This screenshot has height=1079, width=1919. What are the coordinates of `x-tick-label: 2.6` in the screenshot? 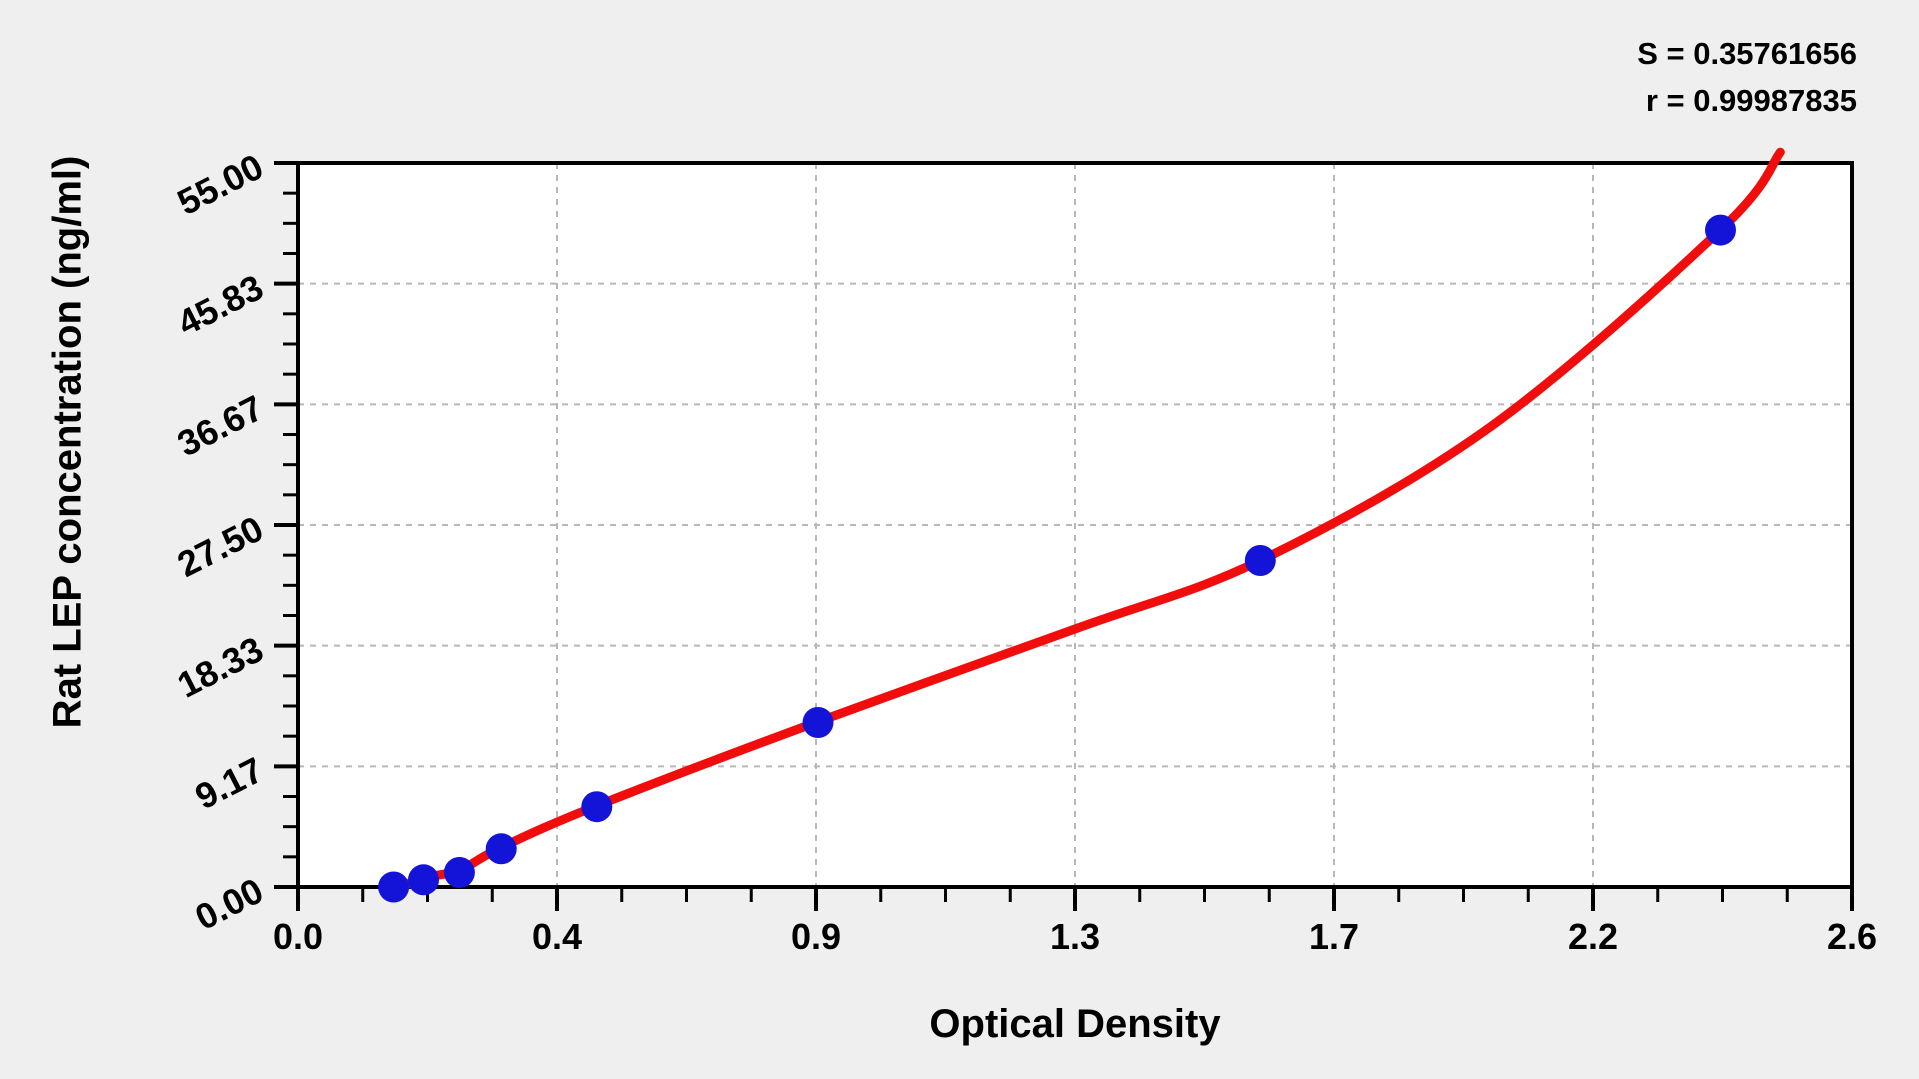 It's located at (1852, 936).